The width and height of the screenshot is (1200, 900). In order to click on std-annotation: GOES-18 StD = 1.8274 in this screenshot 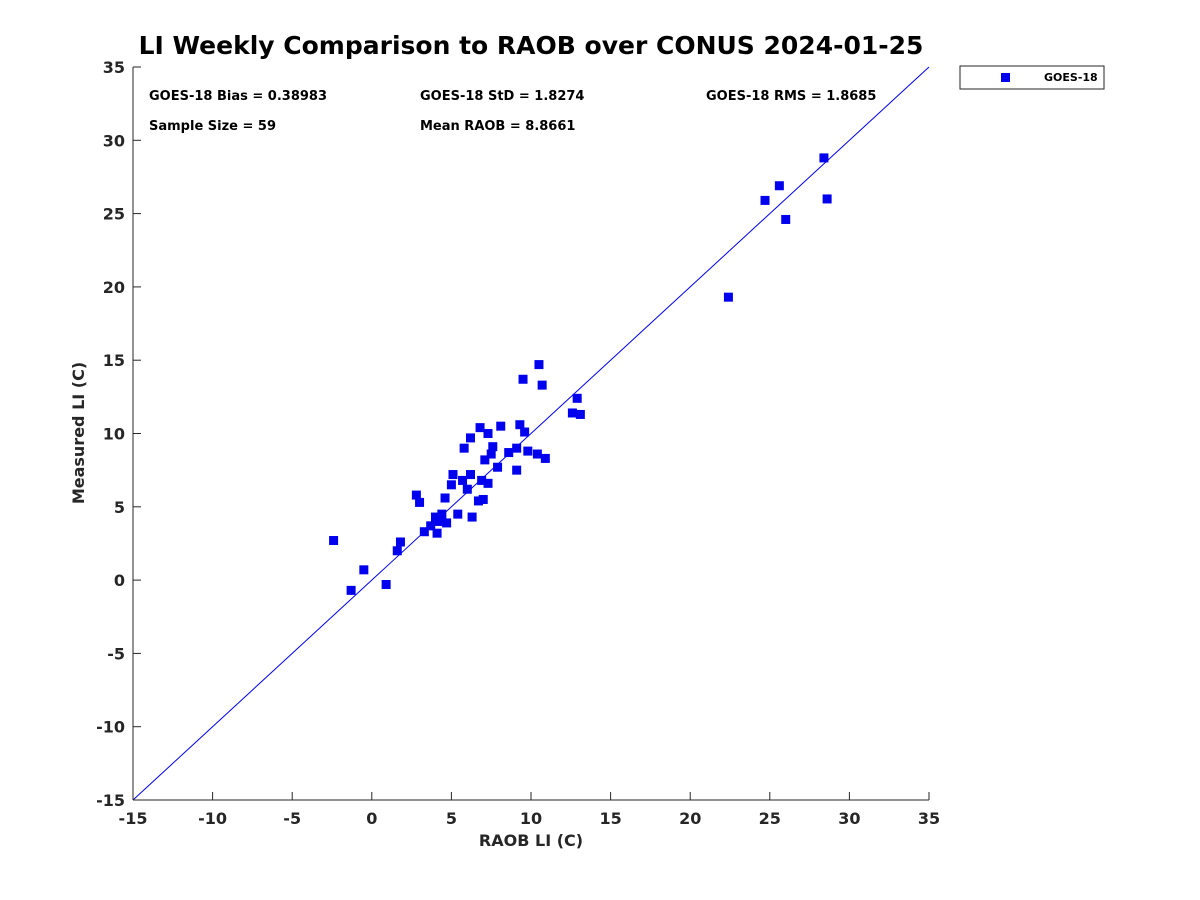, I will do `click(502, 96)`.